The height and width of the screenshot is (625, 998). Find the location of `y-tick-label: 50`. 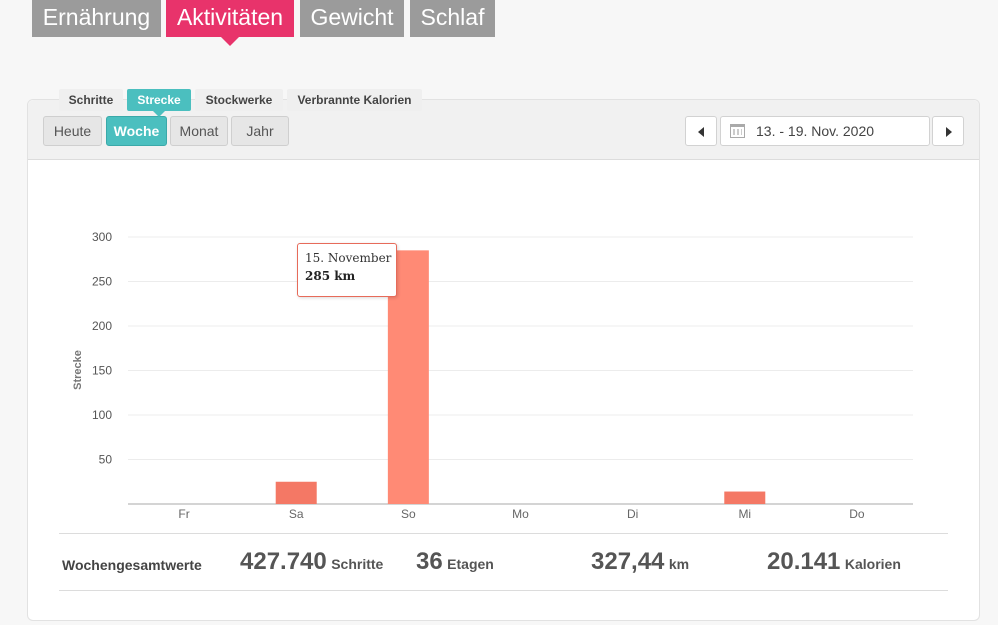

y-tick-label: 50 is located at coordinates (106, 460).